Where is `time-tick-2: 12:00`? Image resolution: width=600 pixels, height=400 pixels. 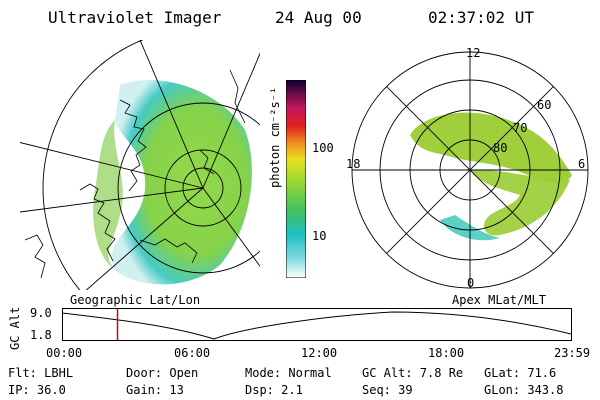
time-tick-2: 12:00 is located at coordinates (319, 353).